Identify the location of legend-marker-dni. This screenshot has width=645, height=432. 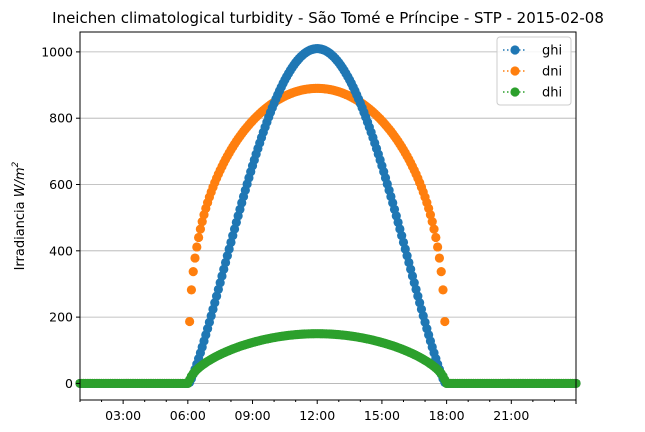
(515, 71).